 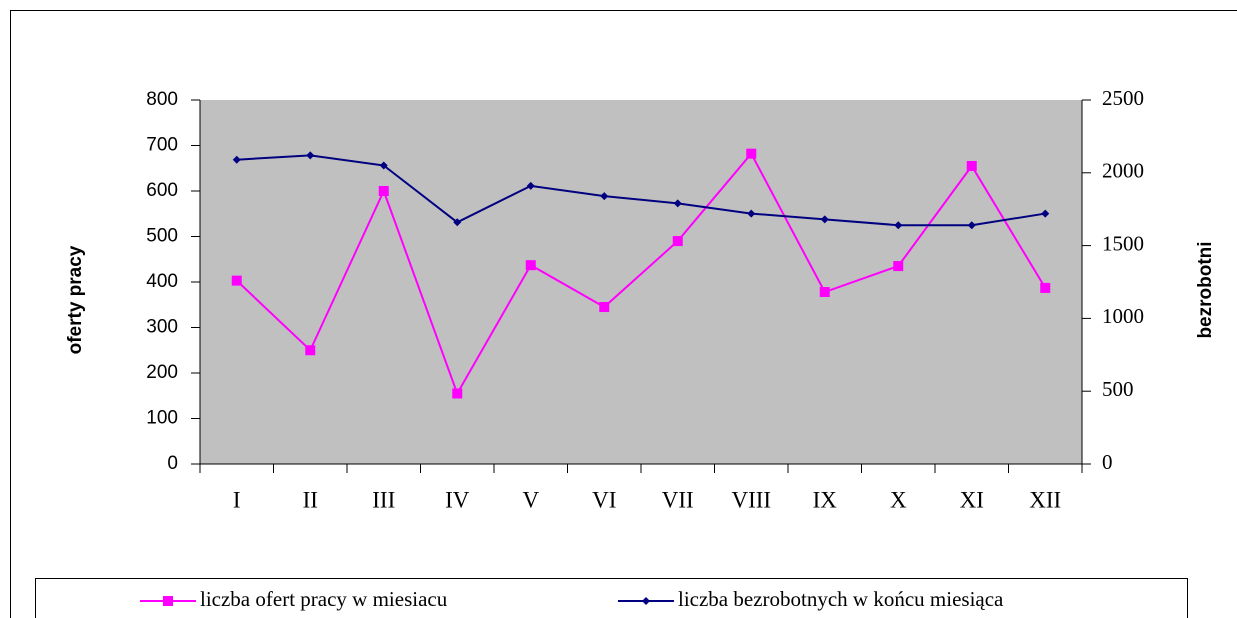 What do you see at coordinates (751, 499) in the screenshot?
I see `x-tick-label: VIII` at bounding box center [751, 499].